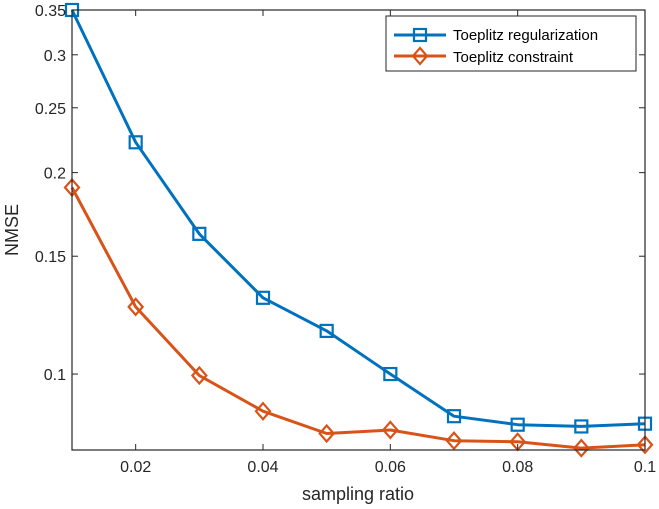 The height and width of the screenshot is (509, 659). Describe the element at coordinates (517, 467) in the screenshot. I see `x-tick-label: 0.08` at that location.